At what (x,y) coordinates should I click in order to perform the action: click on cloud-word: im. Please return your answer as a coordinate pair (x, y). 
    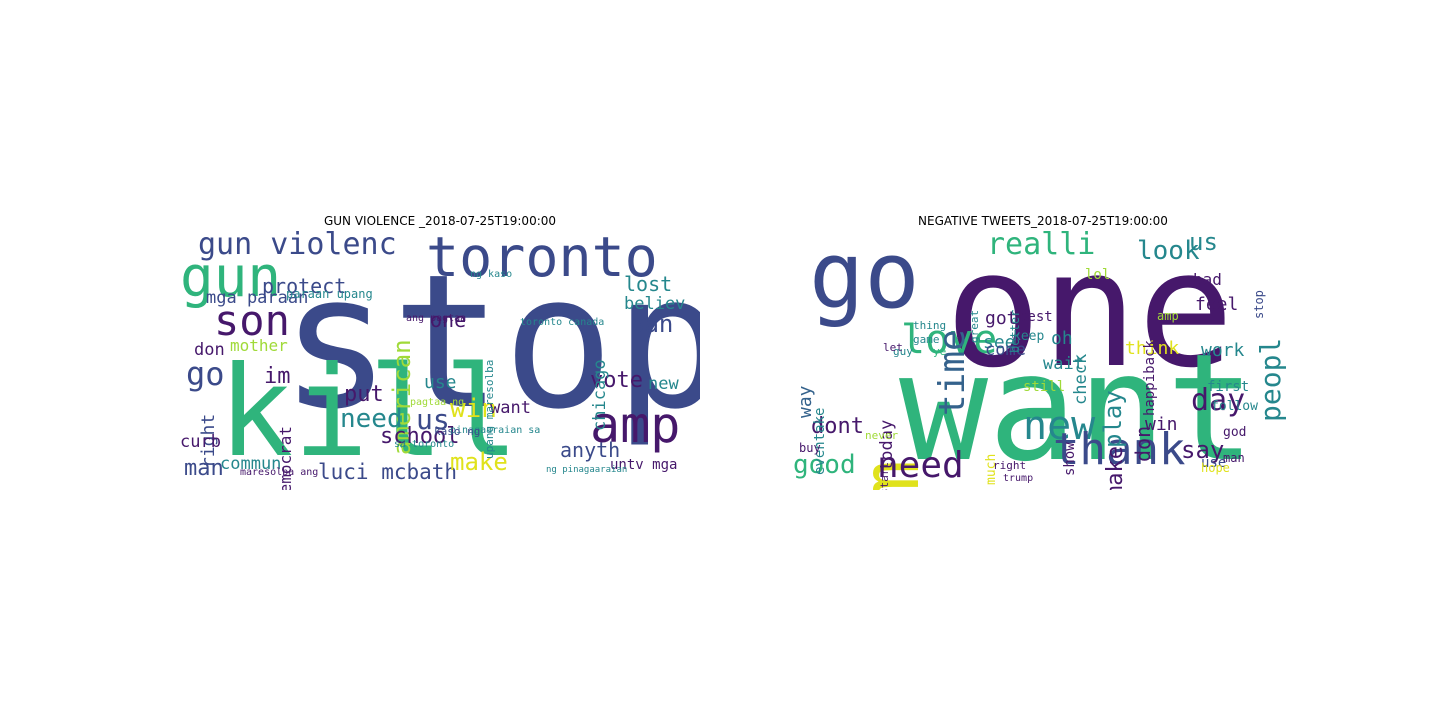
    Looking at the image, I should click on (277, 376).